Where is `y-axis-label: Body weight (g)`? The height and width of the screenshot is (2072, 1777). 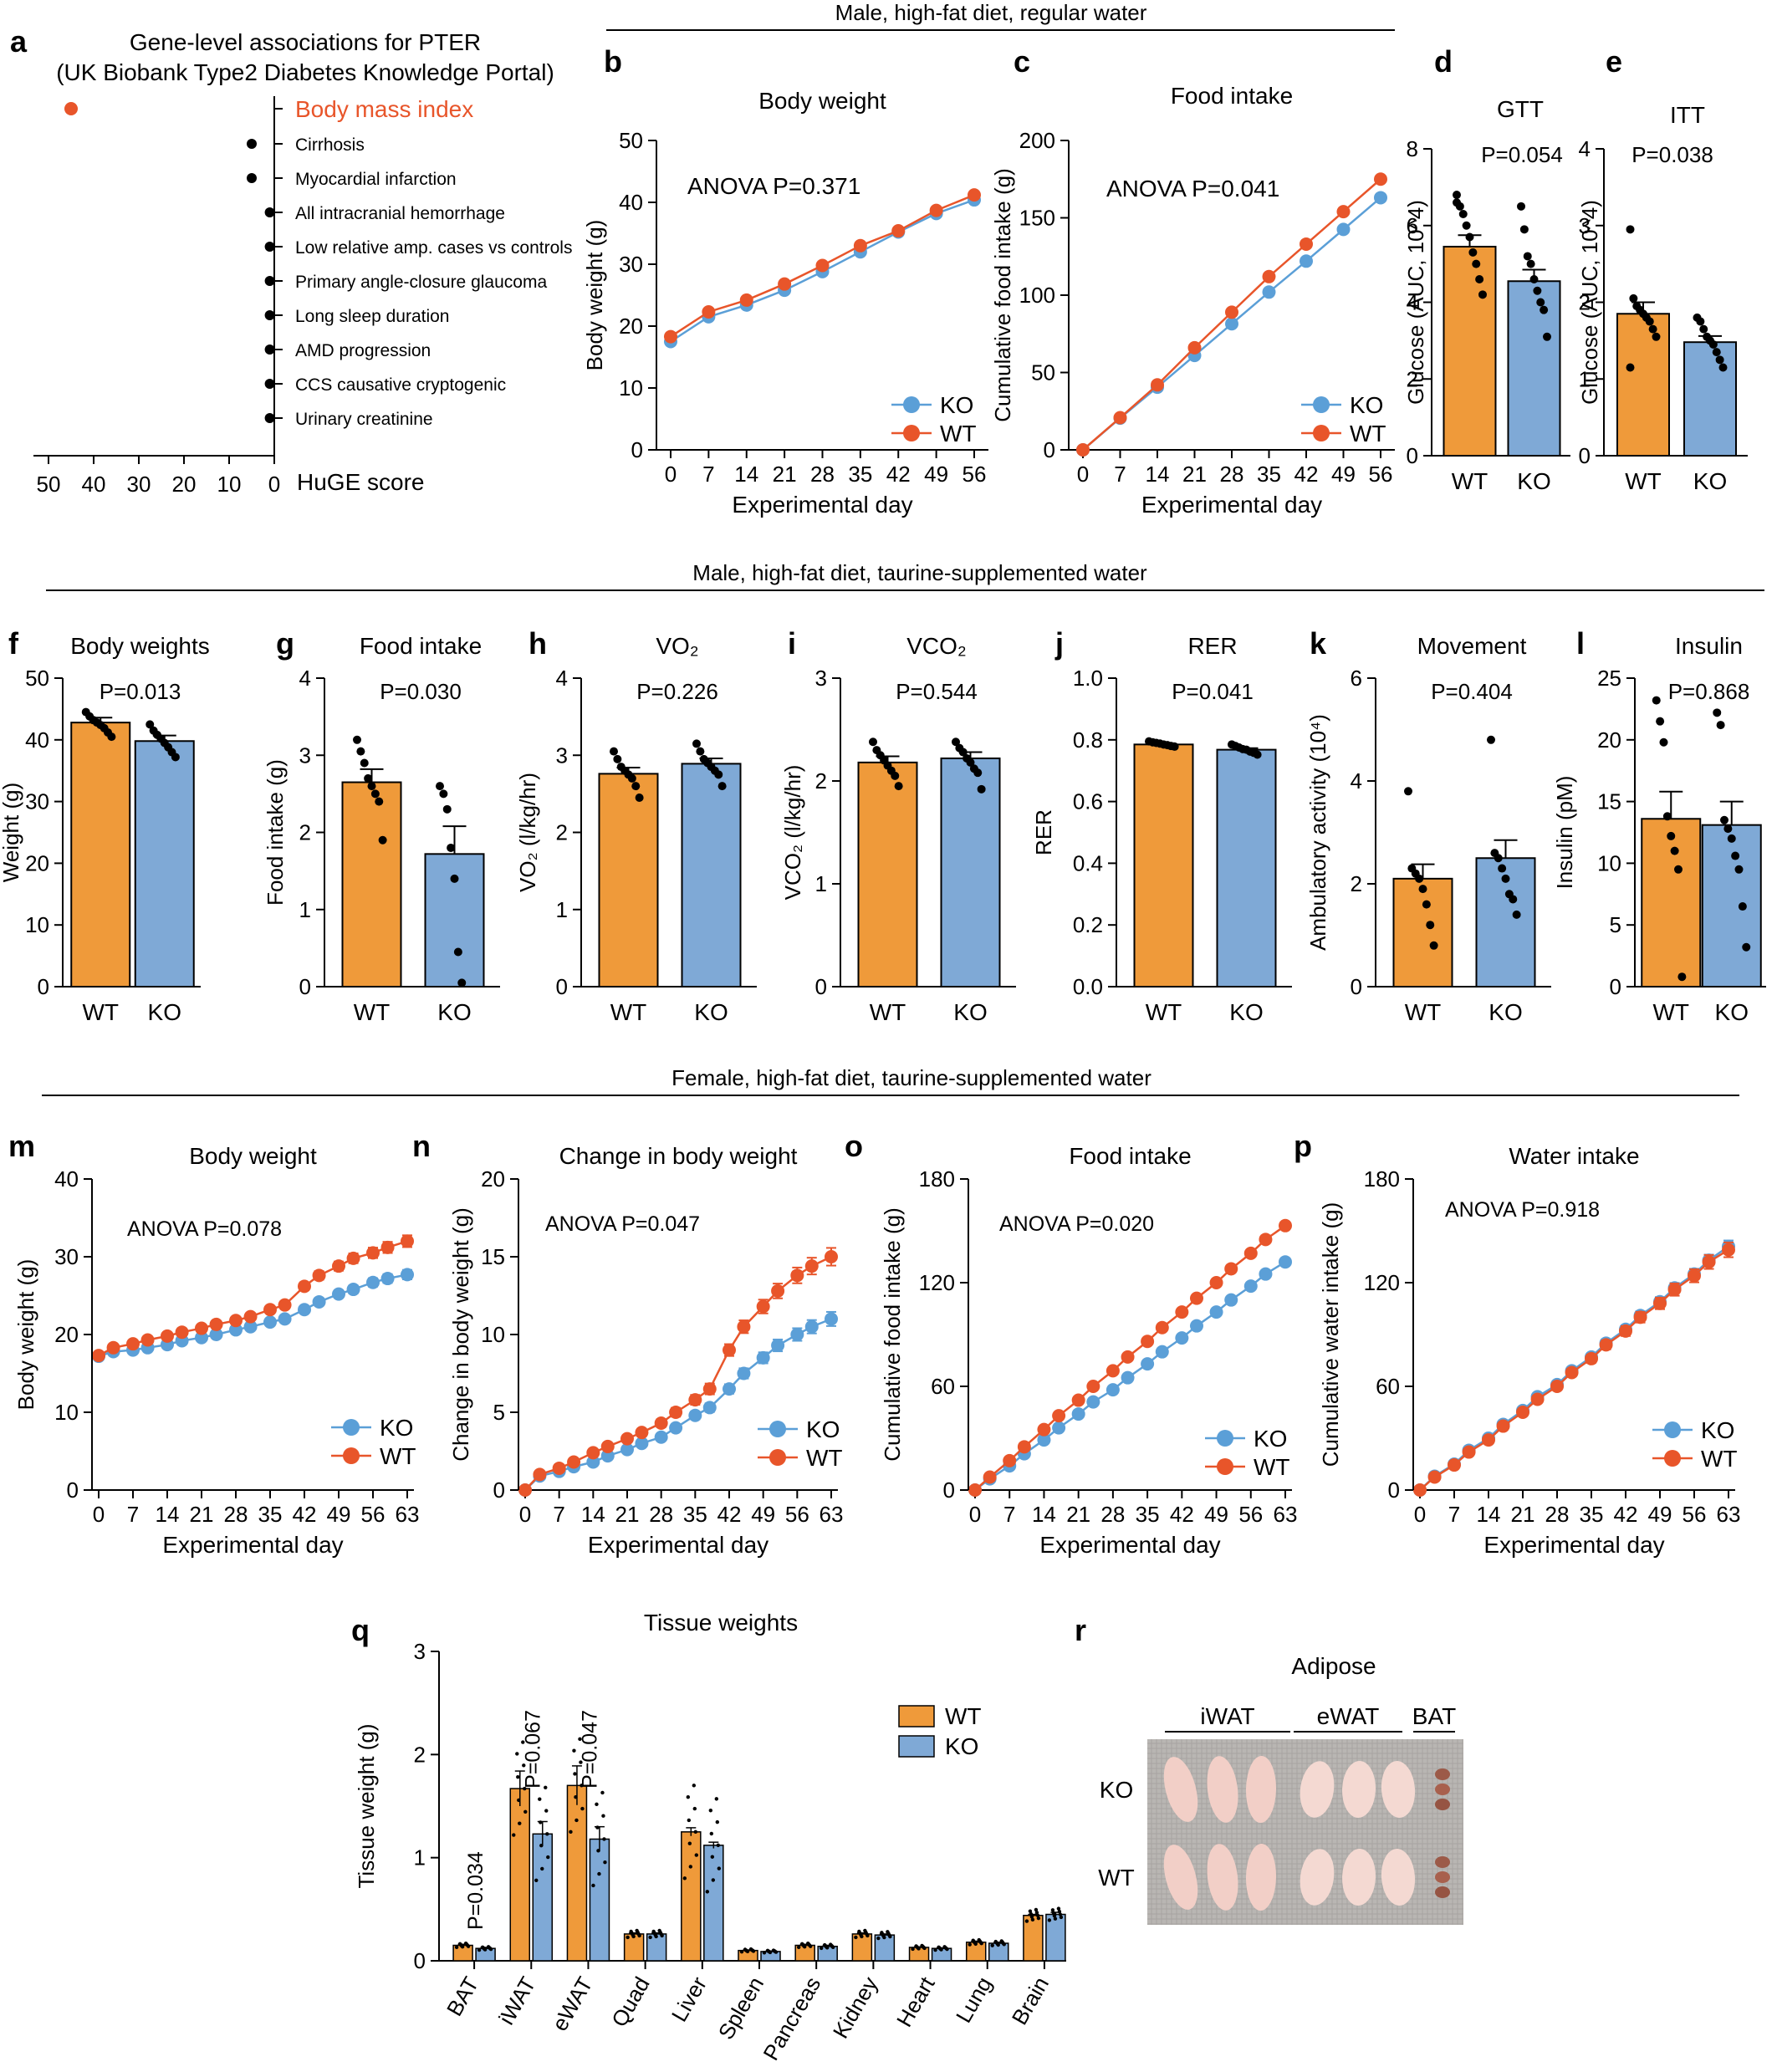 y-axis-label: Body weight (g) is located at coordinates (594, 295).